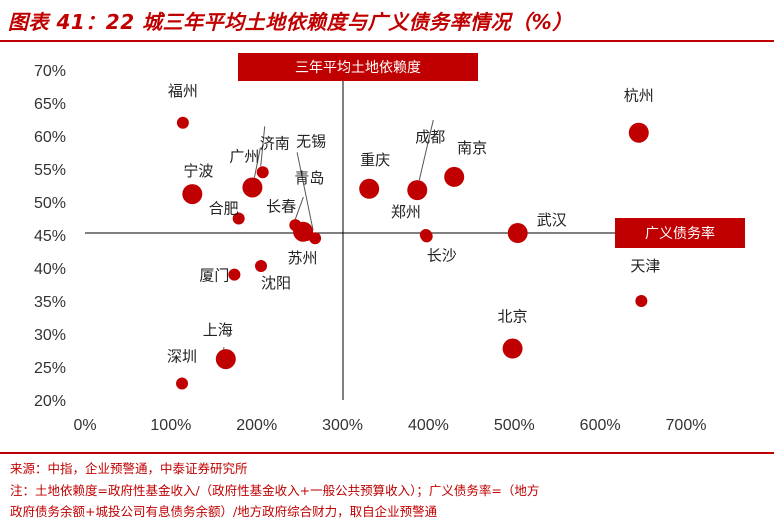 Image resolution: width=774 pixels, height=522 pixels. What do you see at coordinates (170, 425) in the screenshot?
I see `x-tick-label: 100%` at bounding box center [170, 425].